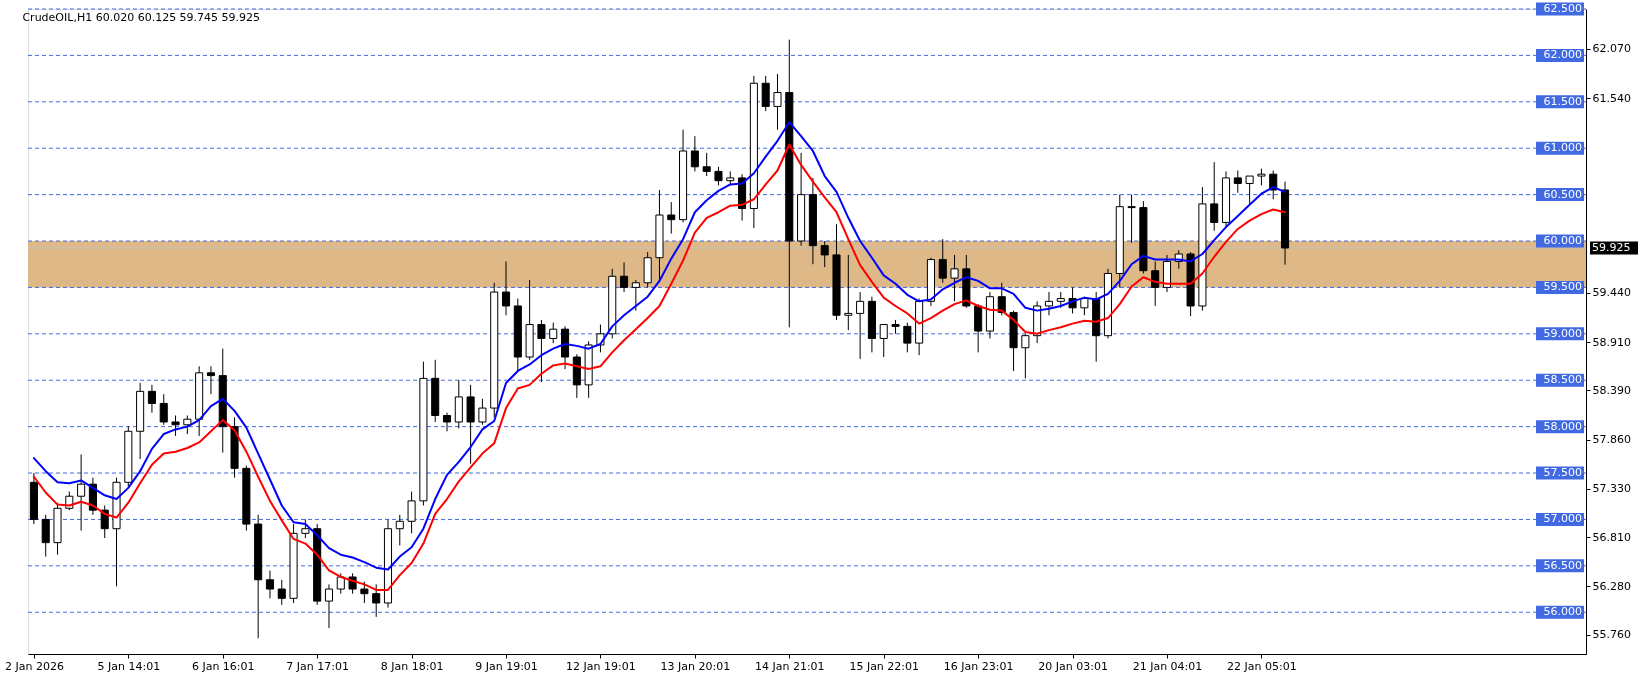  Describe the element at coordinates (695, 666) in the screenshot. I see `x-tick-label: 13 Jan 20:01` at that location.